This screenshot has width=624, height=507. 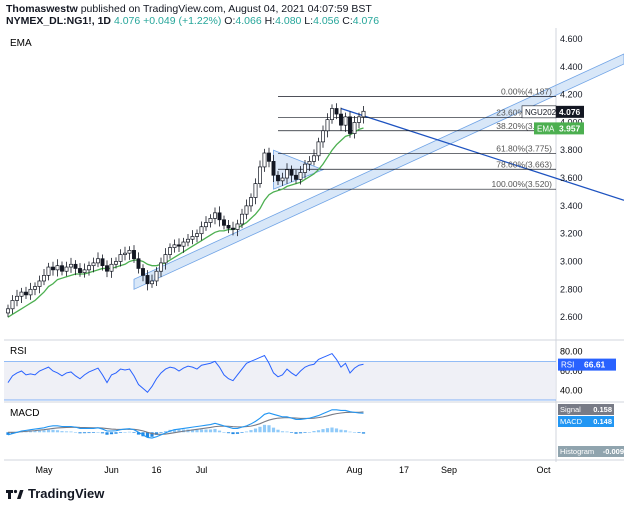 I want to click on x-tick-label: Oct, so click(x=543, y=470).